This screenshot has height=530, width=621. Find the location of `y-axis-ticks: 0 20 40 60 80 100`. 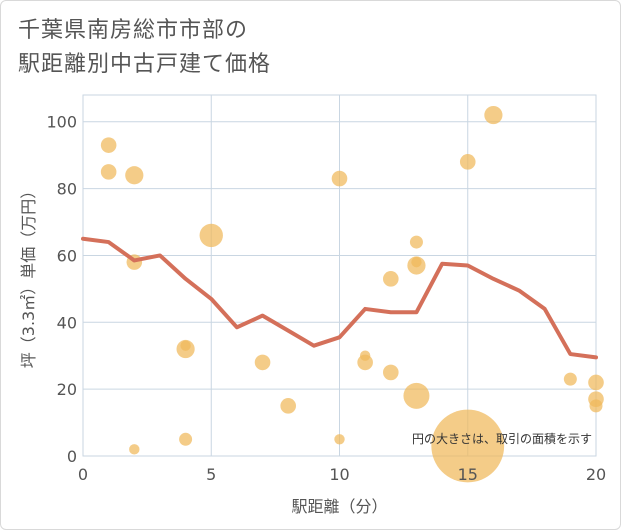

y-axis-ticks: 0 20 40 60 80 100 is located at coordinates (61, 289).